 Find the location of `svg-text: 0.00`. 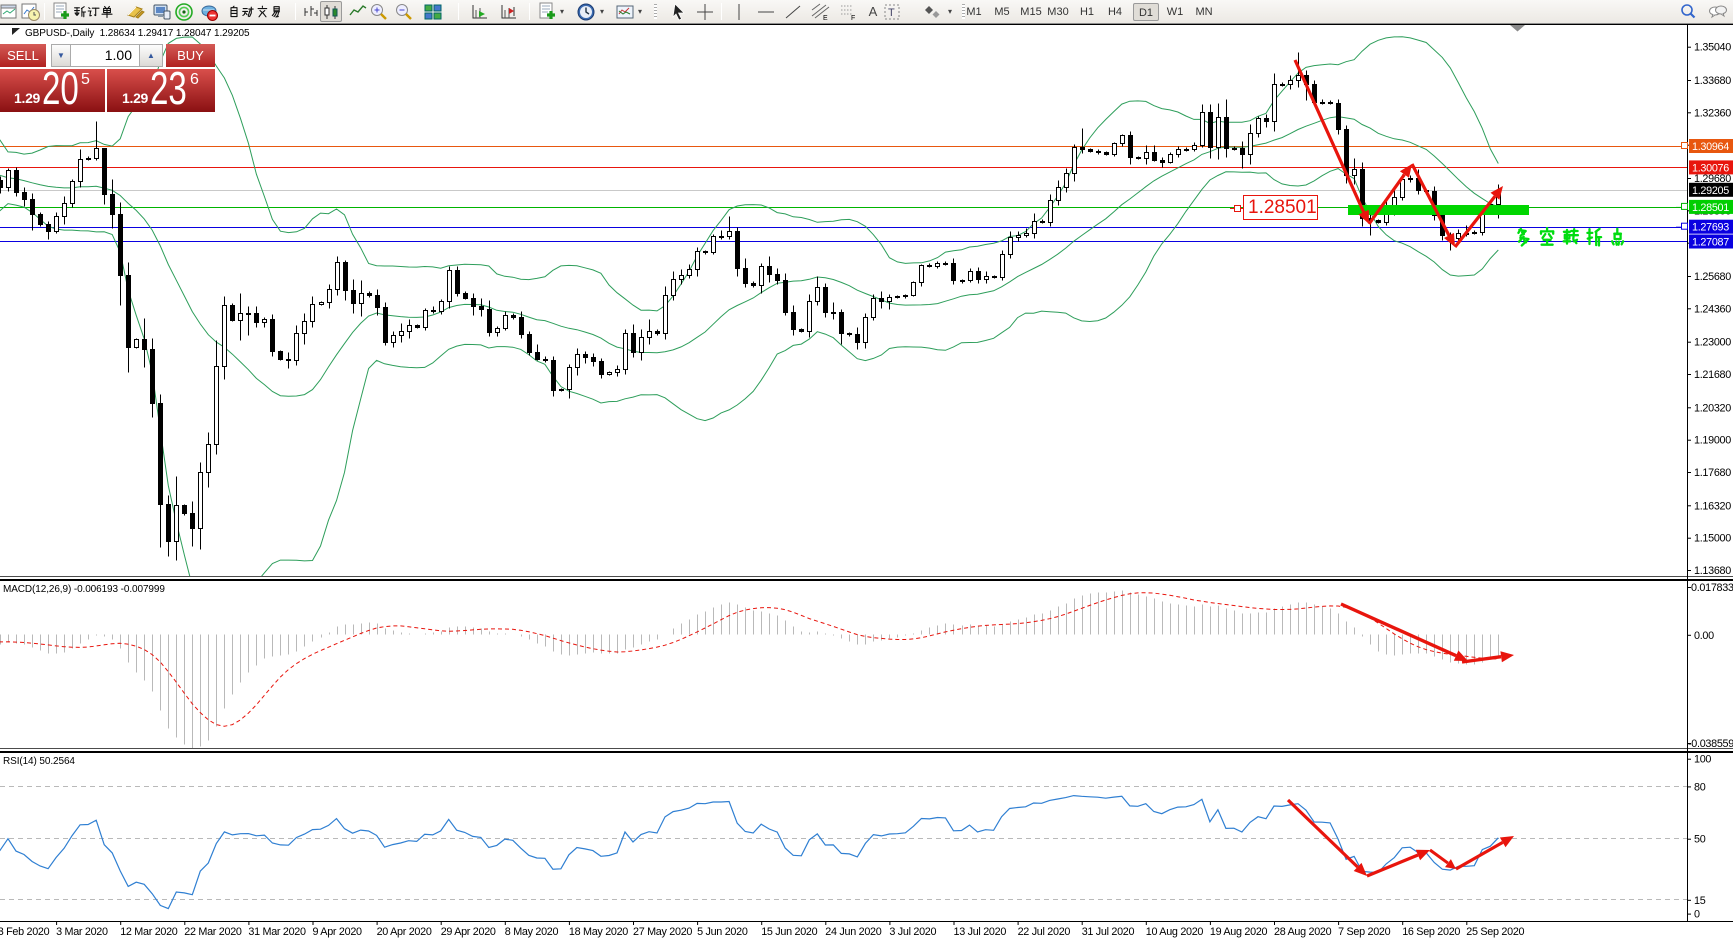

svg-text: 0.00 is located at coordinates (1704, 636).